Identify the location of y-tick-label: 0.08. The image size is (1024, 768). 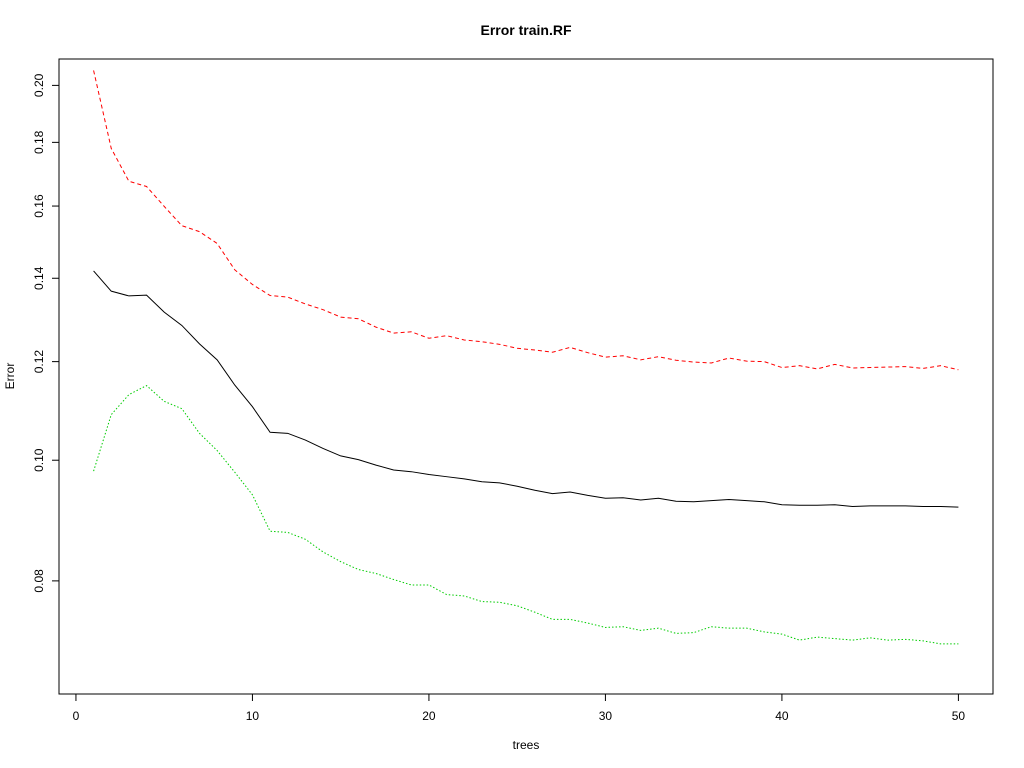
(39, 581).